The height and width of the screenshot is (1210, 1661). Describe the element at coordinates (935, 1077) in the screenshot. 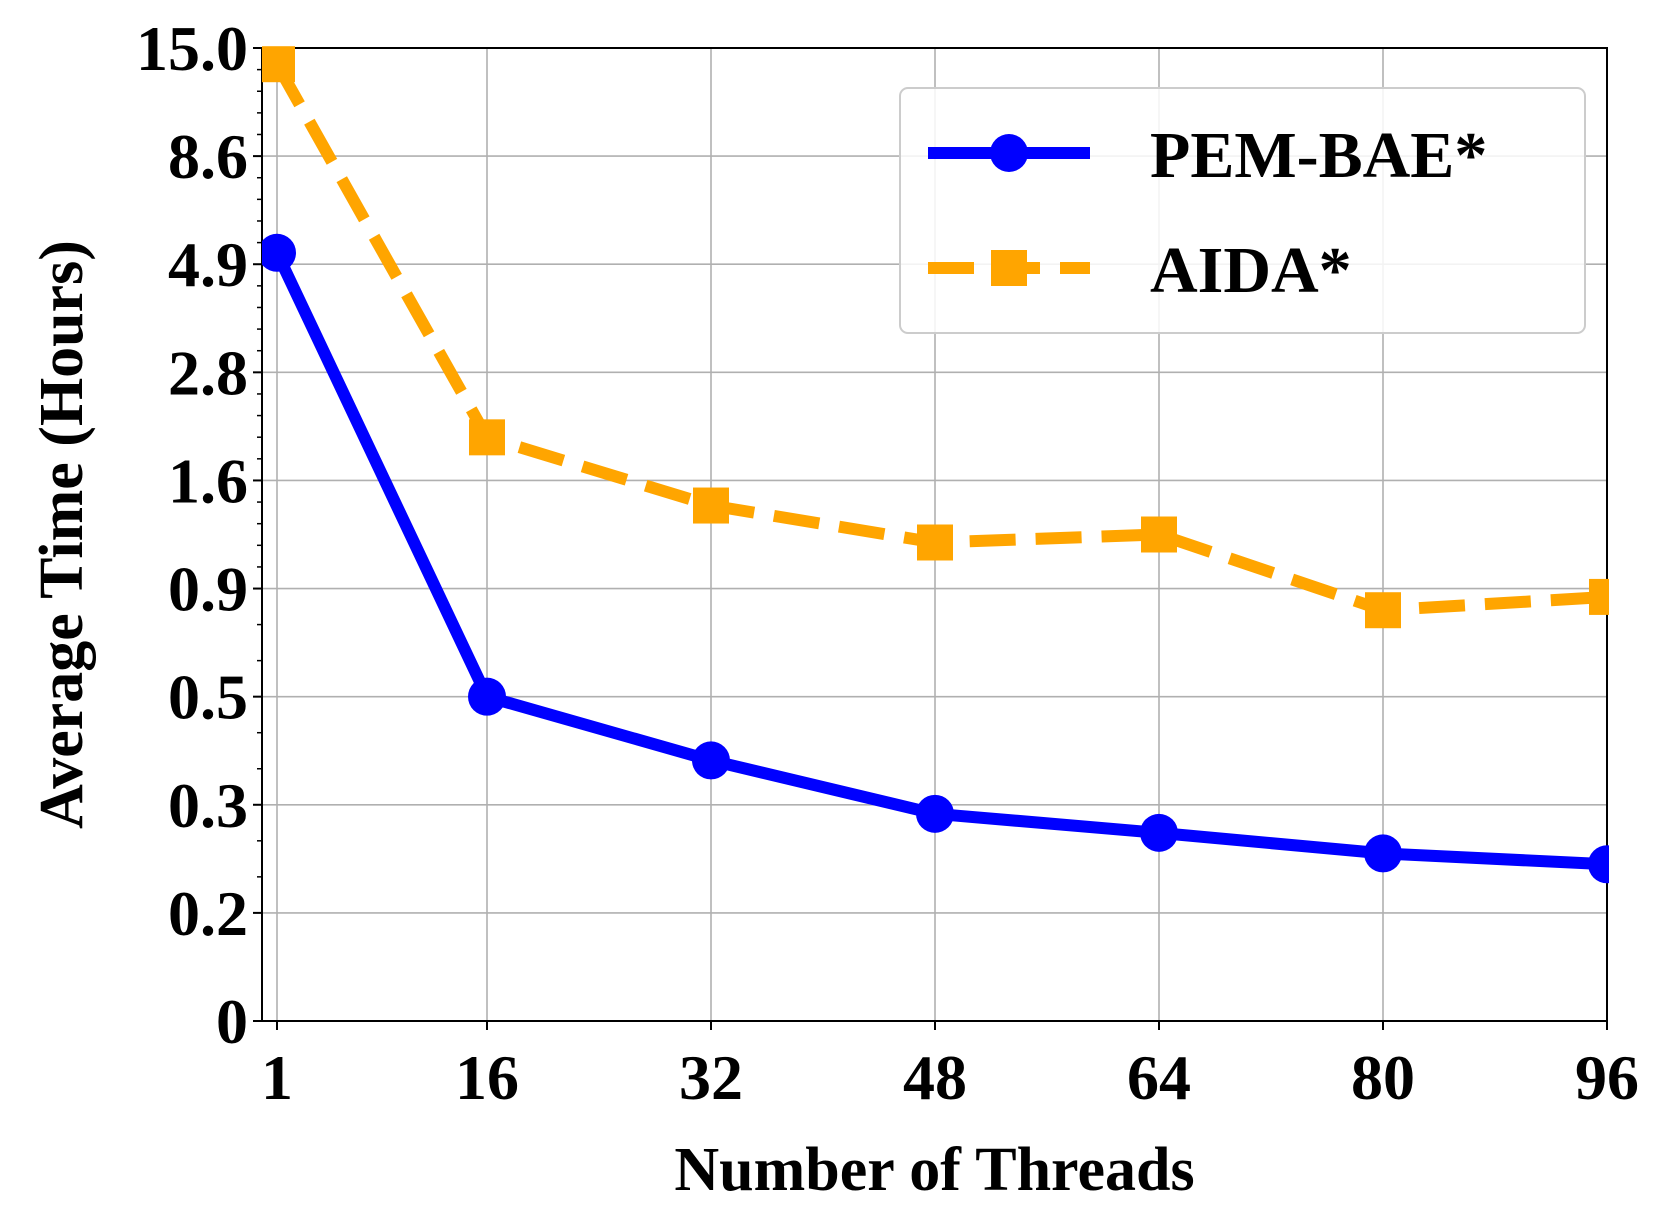

I see `x-tick-label: 48` at that location.